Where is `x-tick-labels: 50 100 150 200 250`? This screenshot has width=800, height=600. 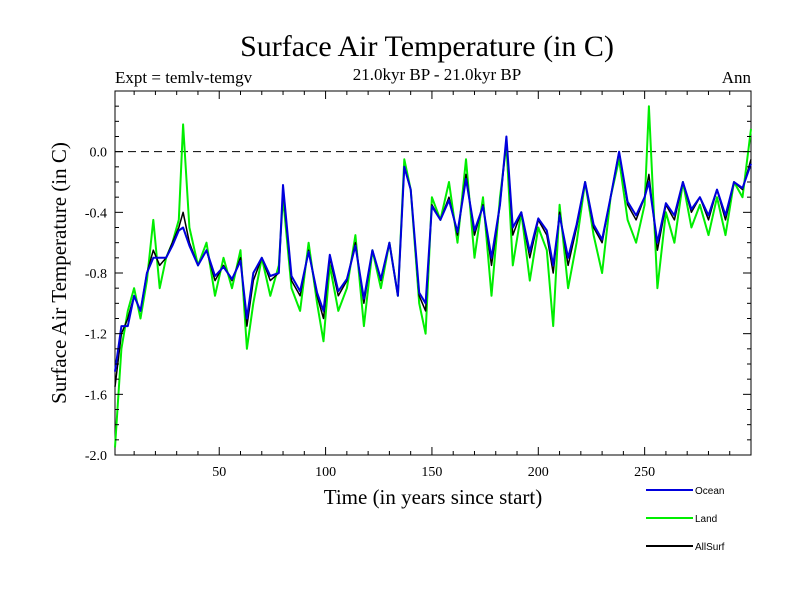 x-tick-labels: 50 100 150 200 250 is located at coordinates (433, 472).